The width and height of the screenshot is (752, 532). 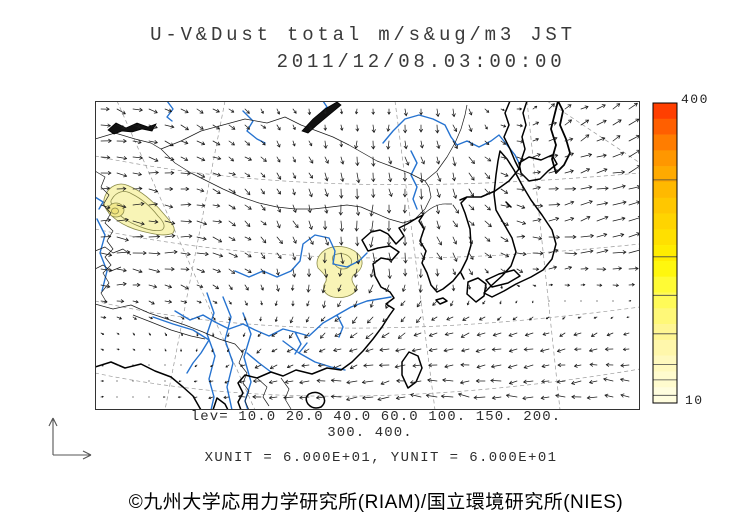 What do you see at coordinates (321, 117) in the screenshot?
I see `lake-baikal` at bounding box center [321, 117].